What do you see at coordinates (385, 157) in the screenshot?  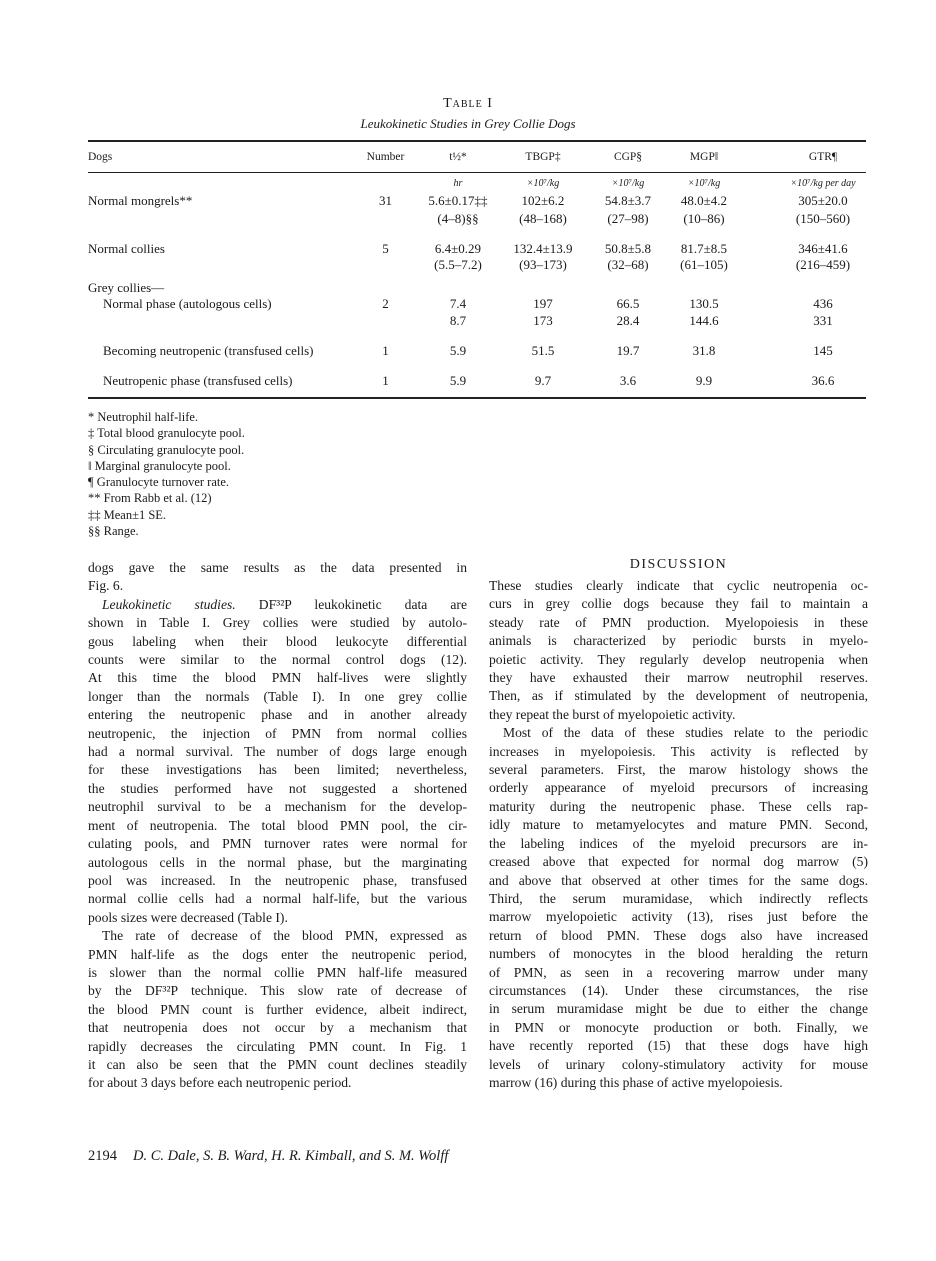 I see `table-header-row-cell: Number` at bounding box center [385, 157].